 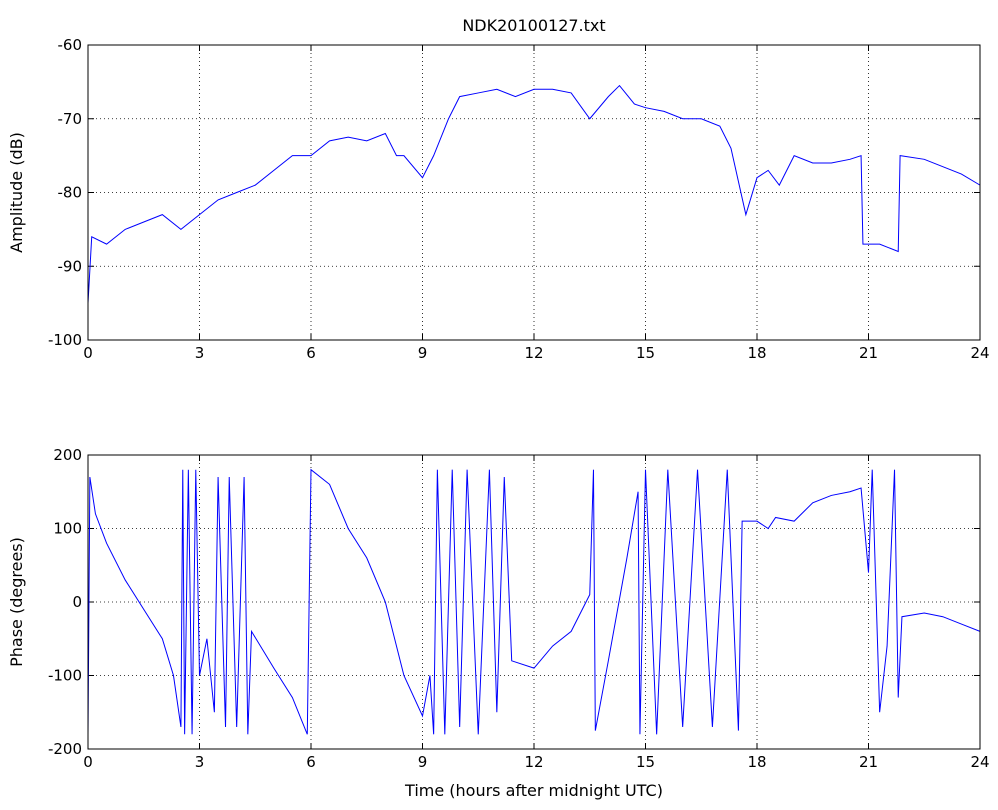 What do you see at coordinates (65, 749) in the screenshot?
I see `y-tick-label: -200` at bounding box center [65, 749].